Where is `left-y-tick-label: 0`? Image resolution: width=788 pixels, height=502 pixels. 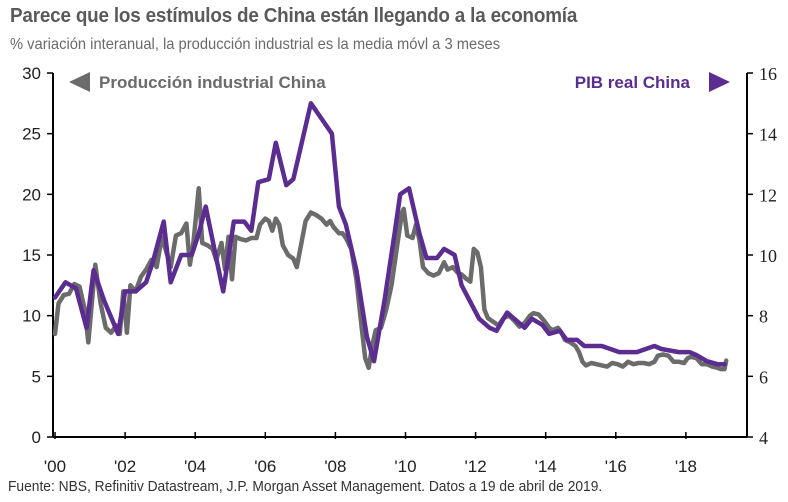
left-y-tick-label: 0 is located at coordinates (36, 437).